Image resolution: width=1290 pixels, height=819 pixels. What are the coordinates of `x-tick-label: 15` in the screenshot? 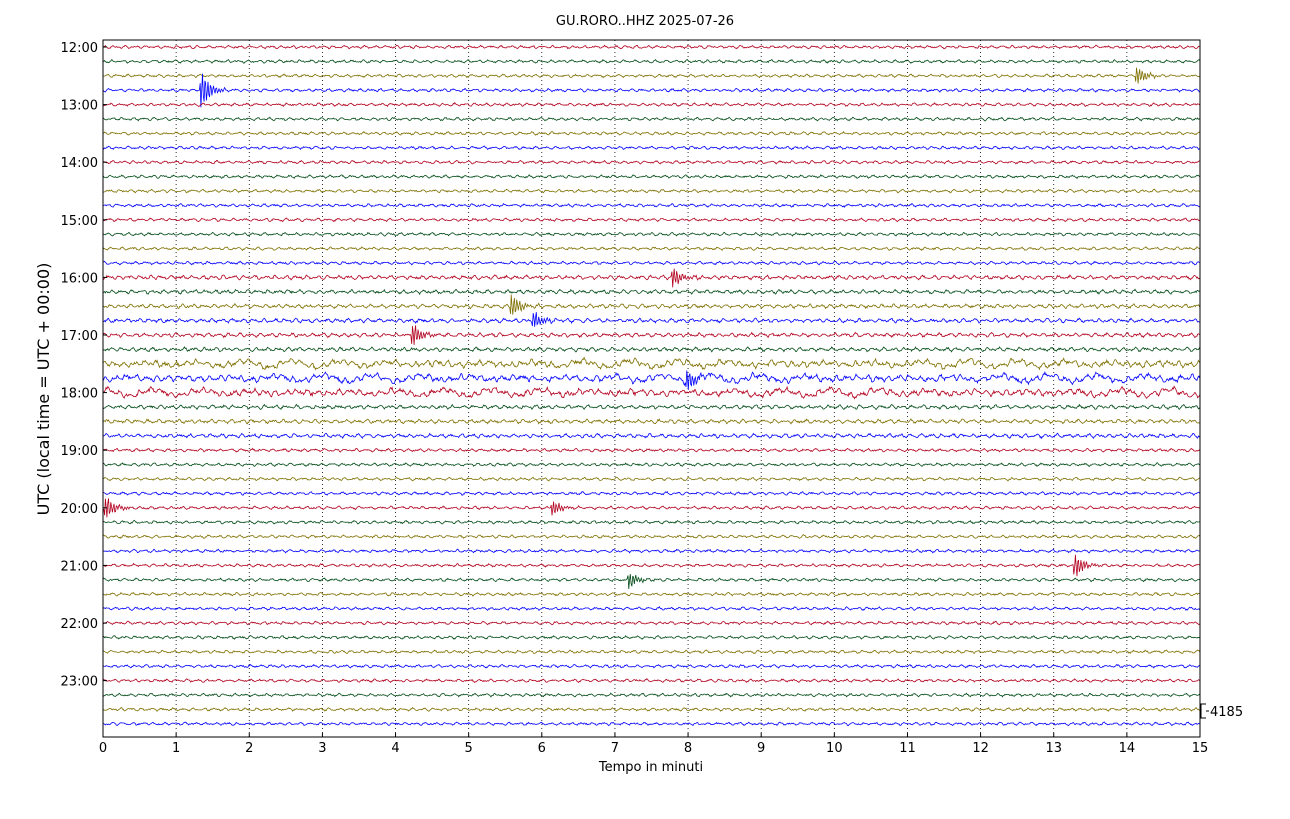 It's located at (1200, 748).